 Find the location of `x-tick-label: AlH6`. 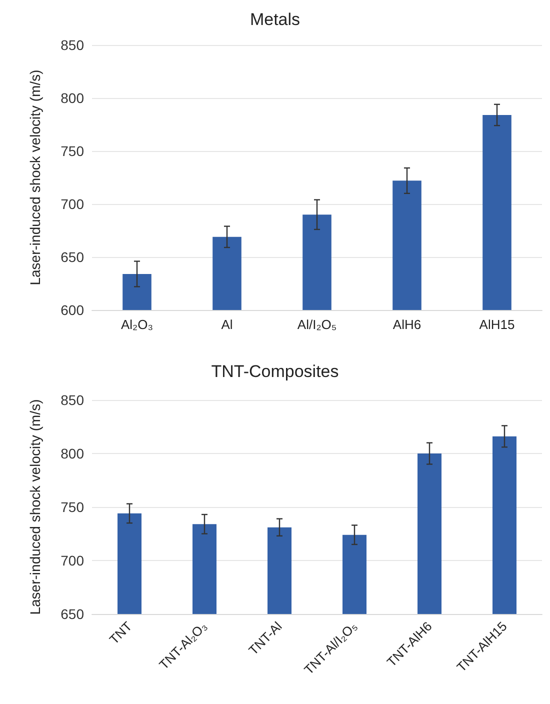

x-tick-label: AlH6 is located at coordinates (407, 324).